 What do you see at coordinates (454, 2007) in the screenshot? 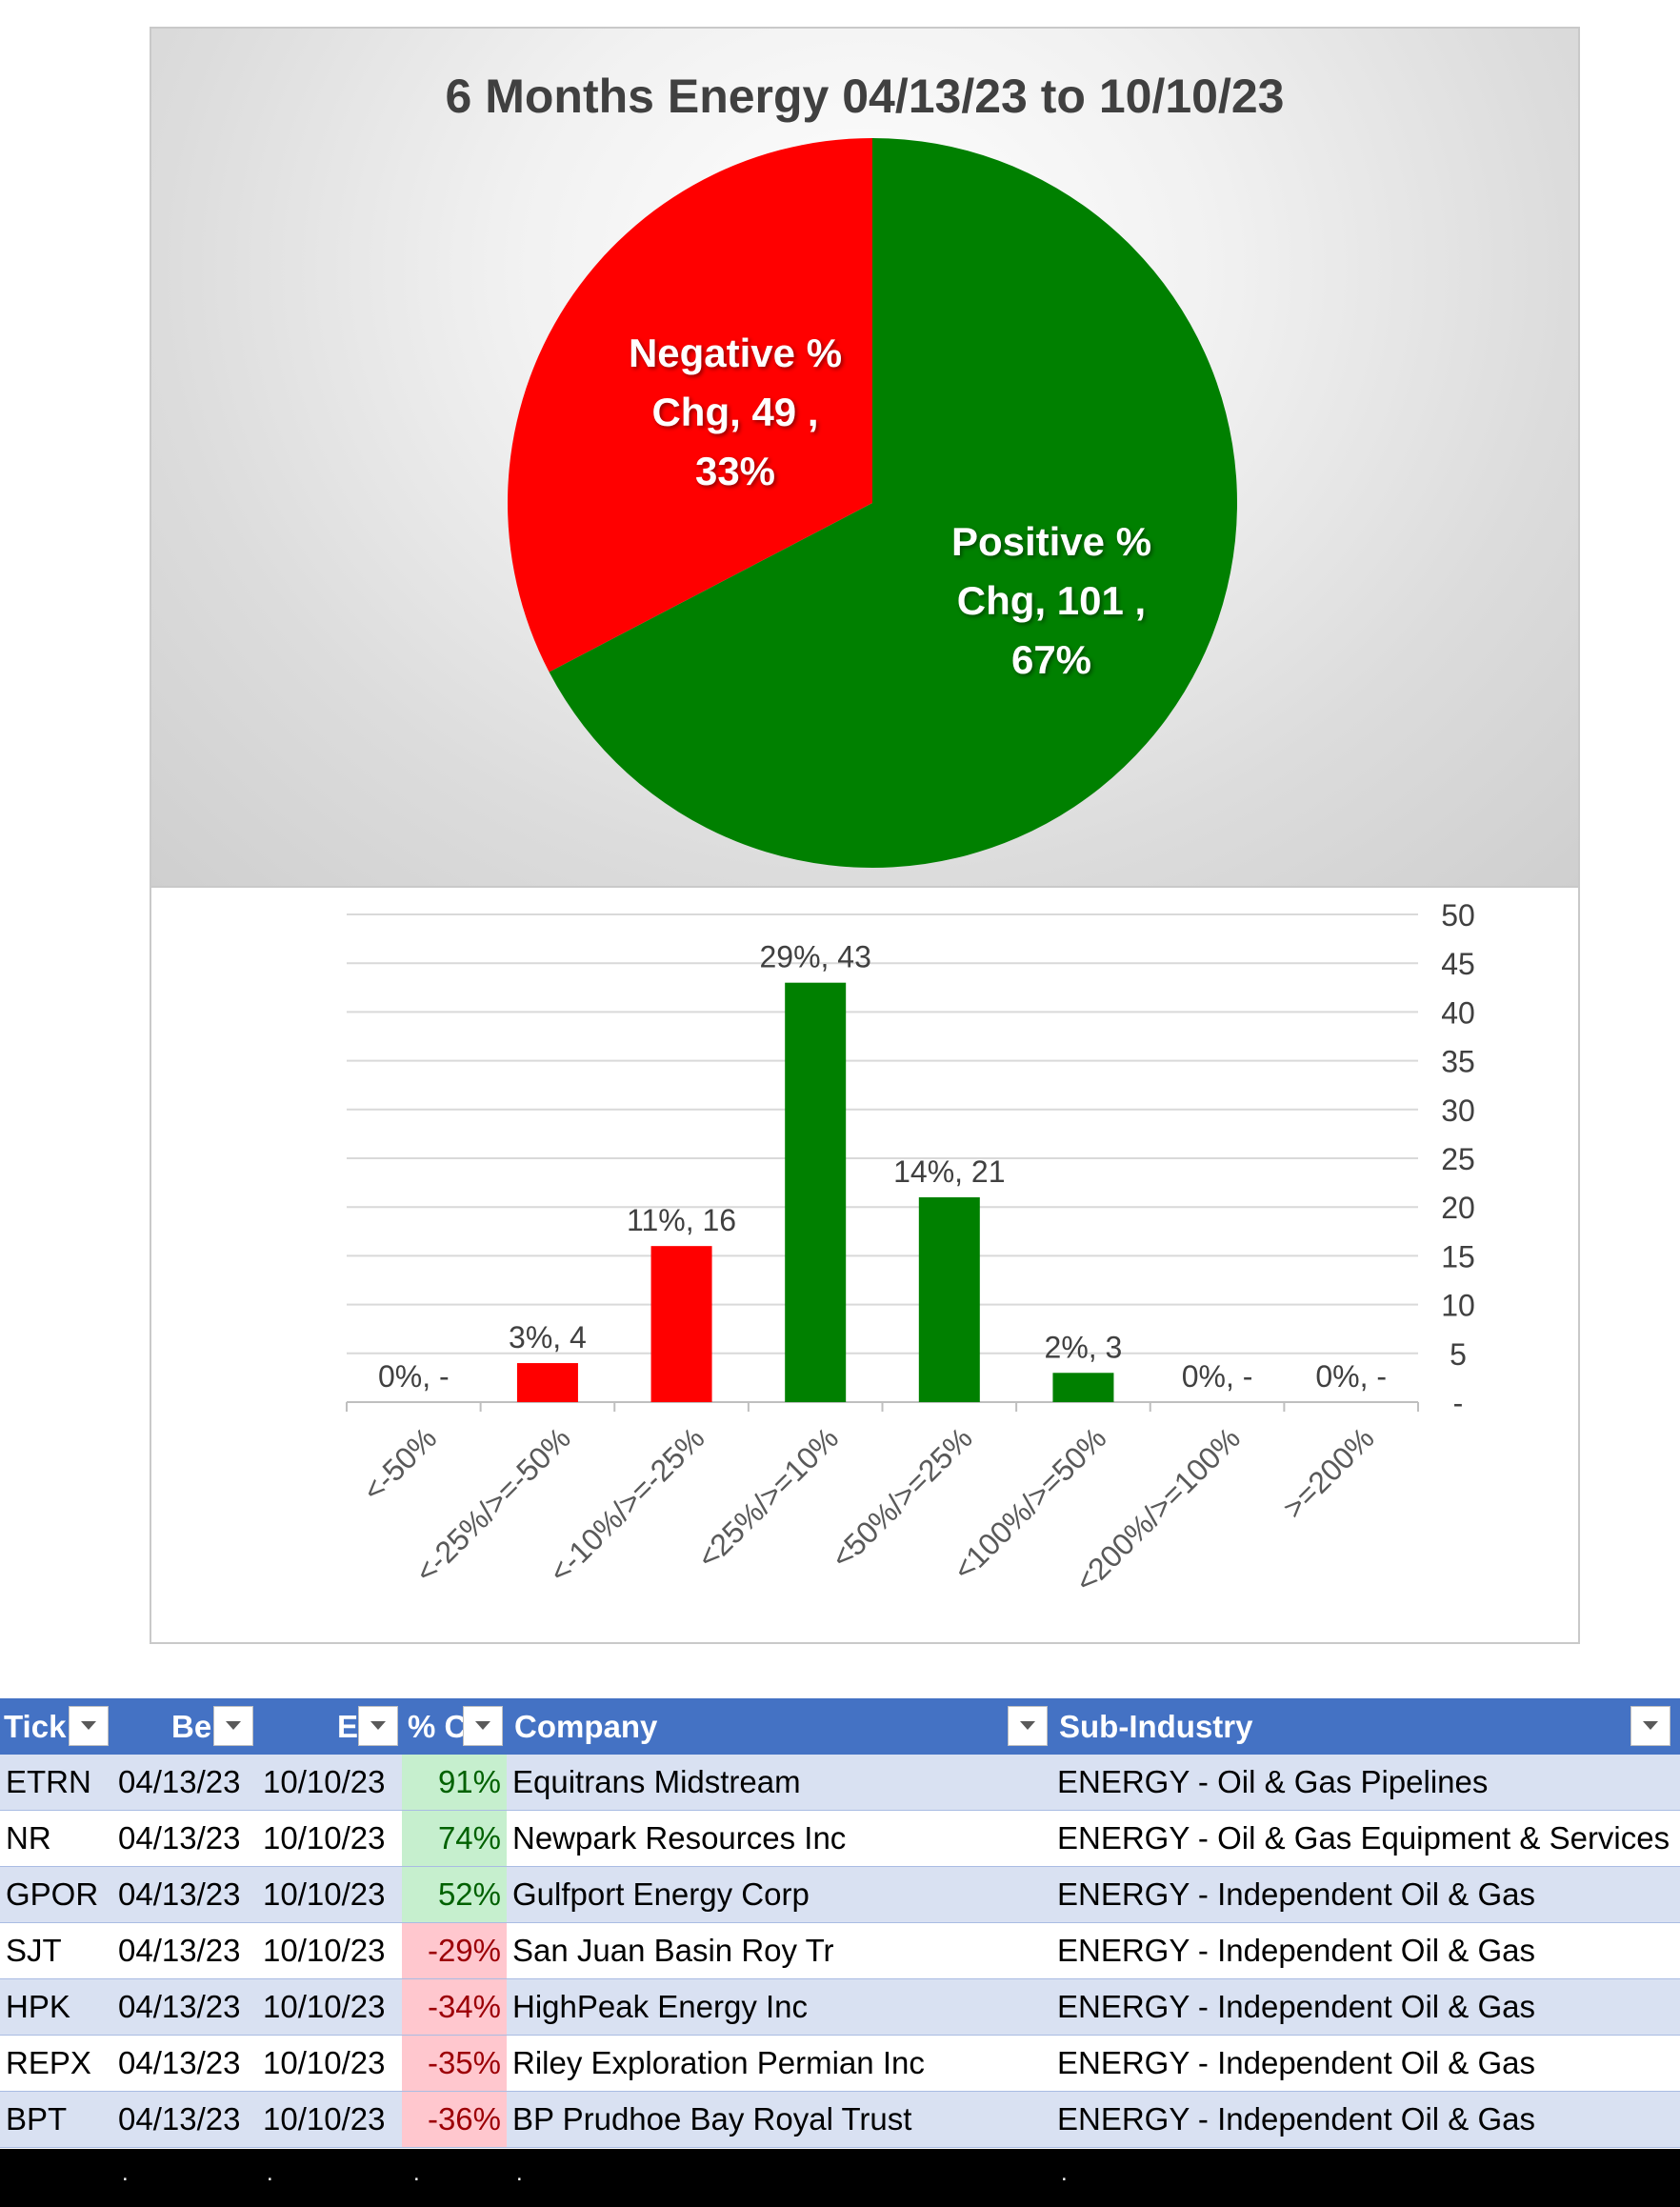
I see `cell-pct-change: -34%` at bounding box center [454, 2007].